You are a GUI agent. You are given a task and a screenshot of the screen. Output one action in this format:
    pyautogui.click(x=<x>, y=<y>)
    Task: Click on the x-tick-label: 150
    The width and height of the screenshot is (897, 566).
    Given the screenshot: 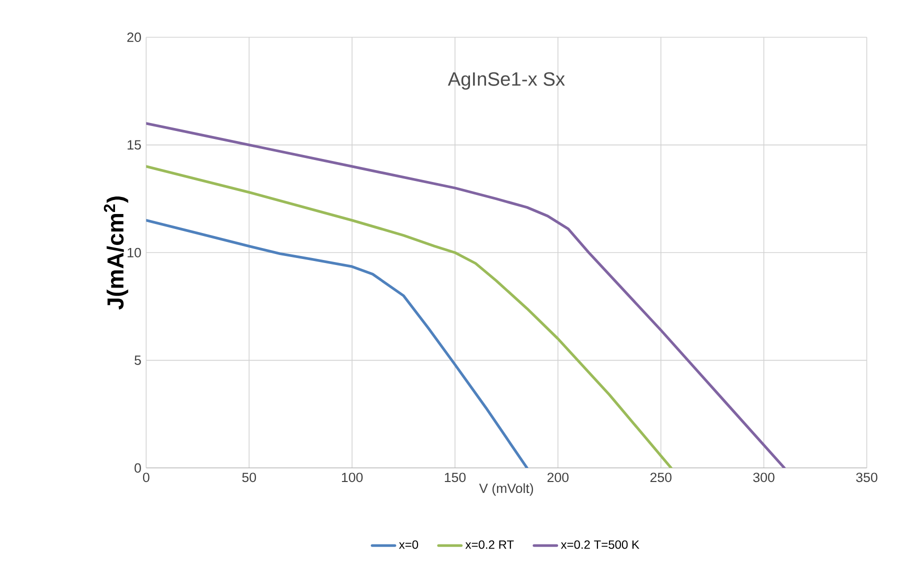 What is the action you would take?
    pyautogui.click(x=455, y=477)
    